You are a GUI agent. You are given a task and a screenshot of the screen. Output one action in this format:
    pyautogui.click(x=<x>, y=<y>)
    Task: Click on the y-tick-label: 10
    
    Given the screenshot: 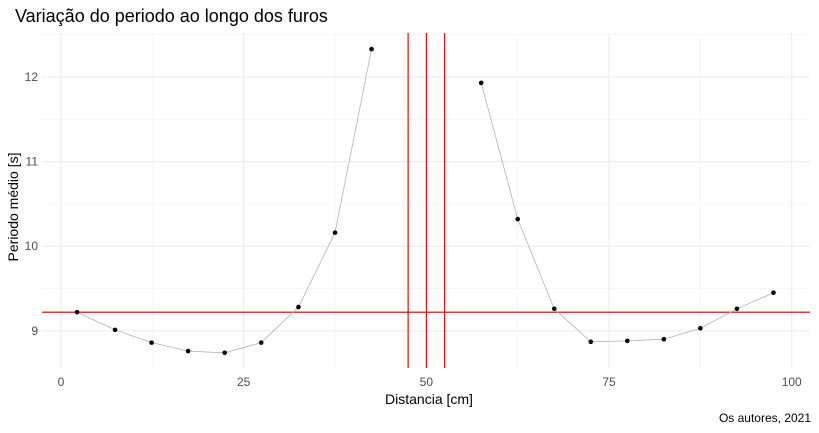 What is the action you would take?
    pyautogui.click(x=32, y=246)
    